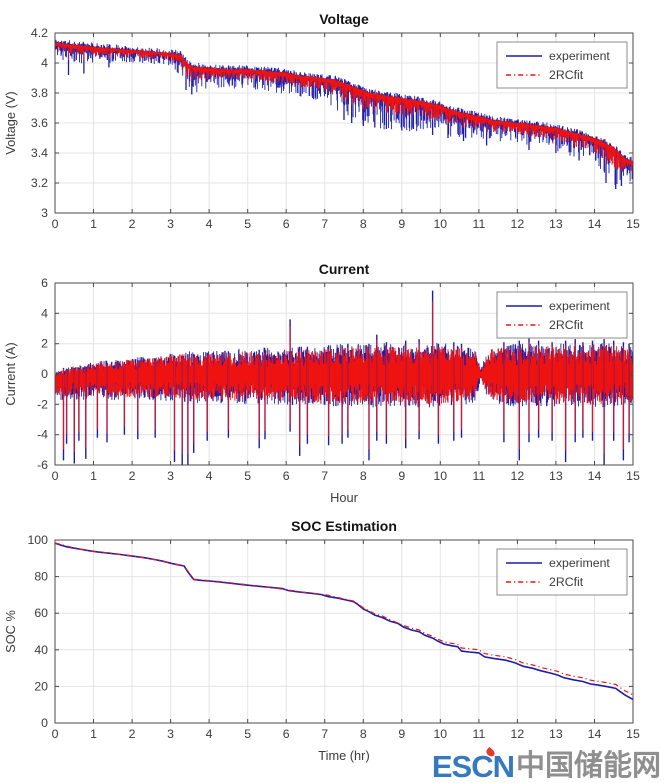 The image size is (664, 783). I want to click on svg-text: SOC %, so click(10, 631).